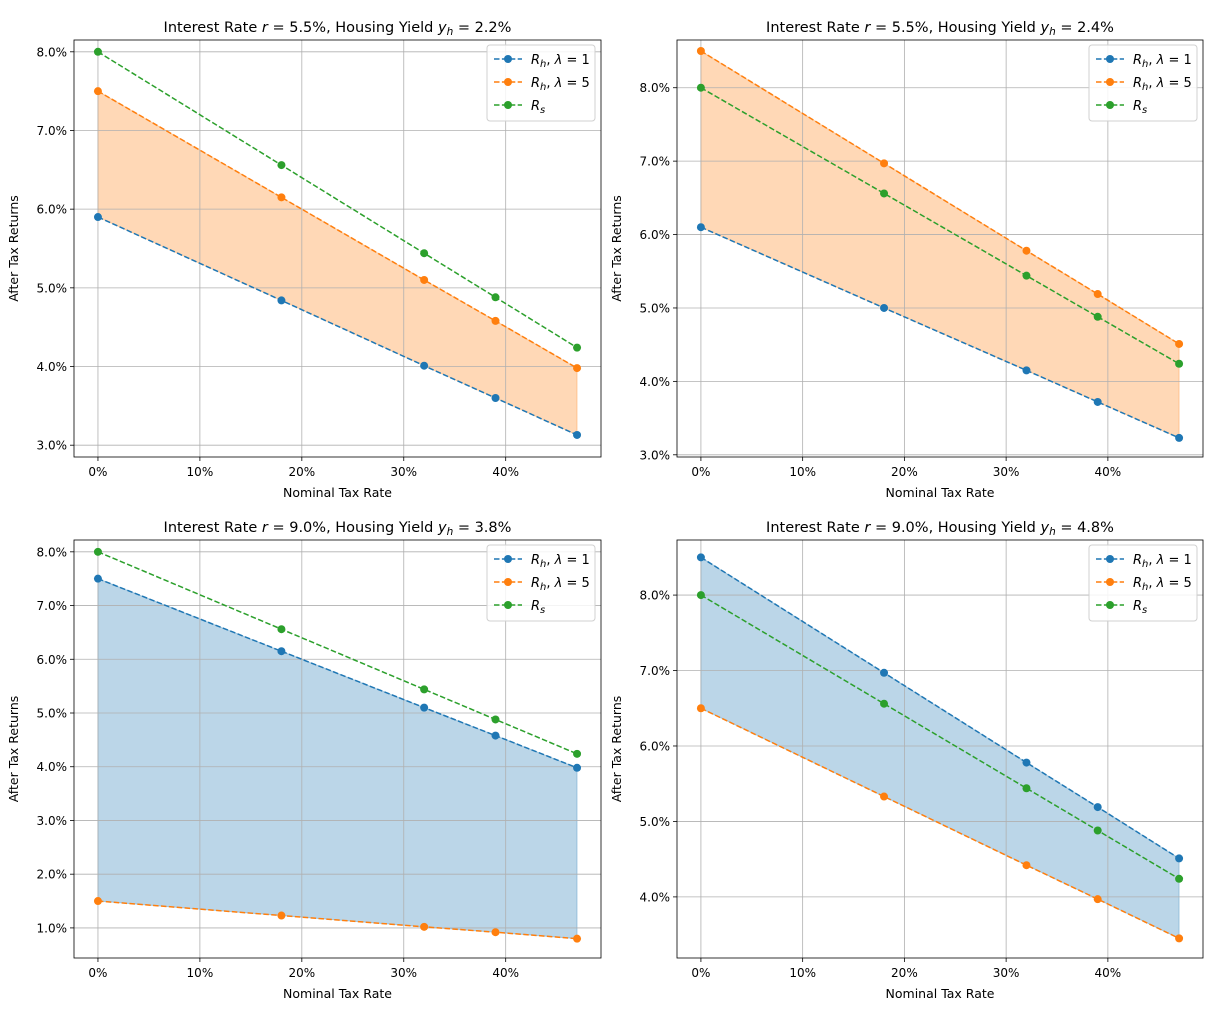 The width and height of the screenshot is (1211, 1011). I want to click on y-tick-label: 7.0%, so click(655, 162).